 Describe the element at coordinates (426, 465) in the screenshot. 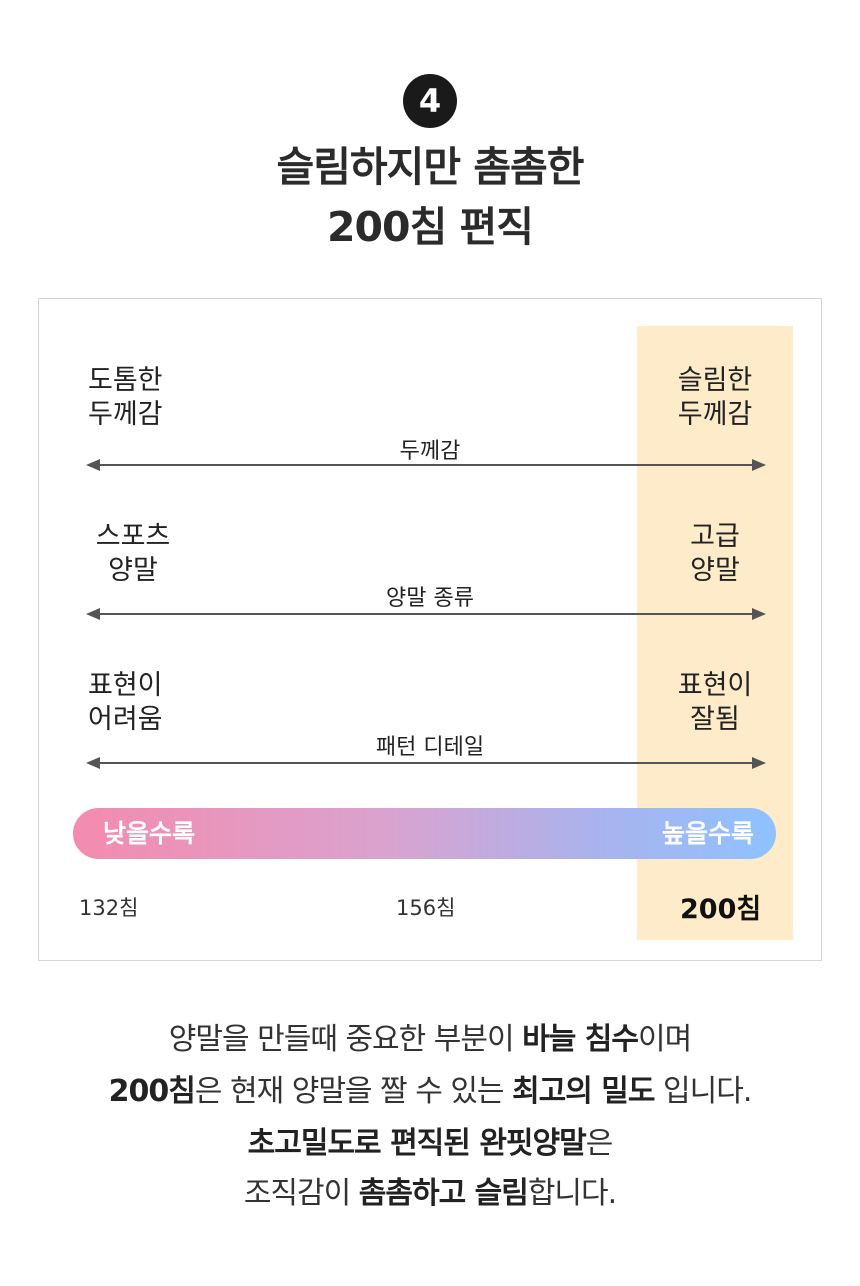

I see `row1-double-arrow` at that location.